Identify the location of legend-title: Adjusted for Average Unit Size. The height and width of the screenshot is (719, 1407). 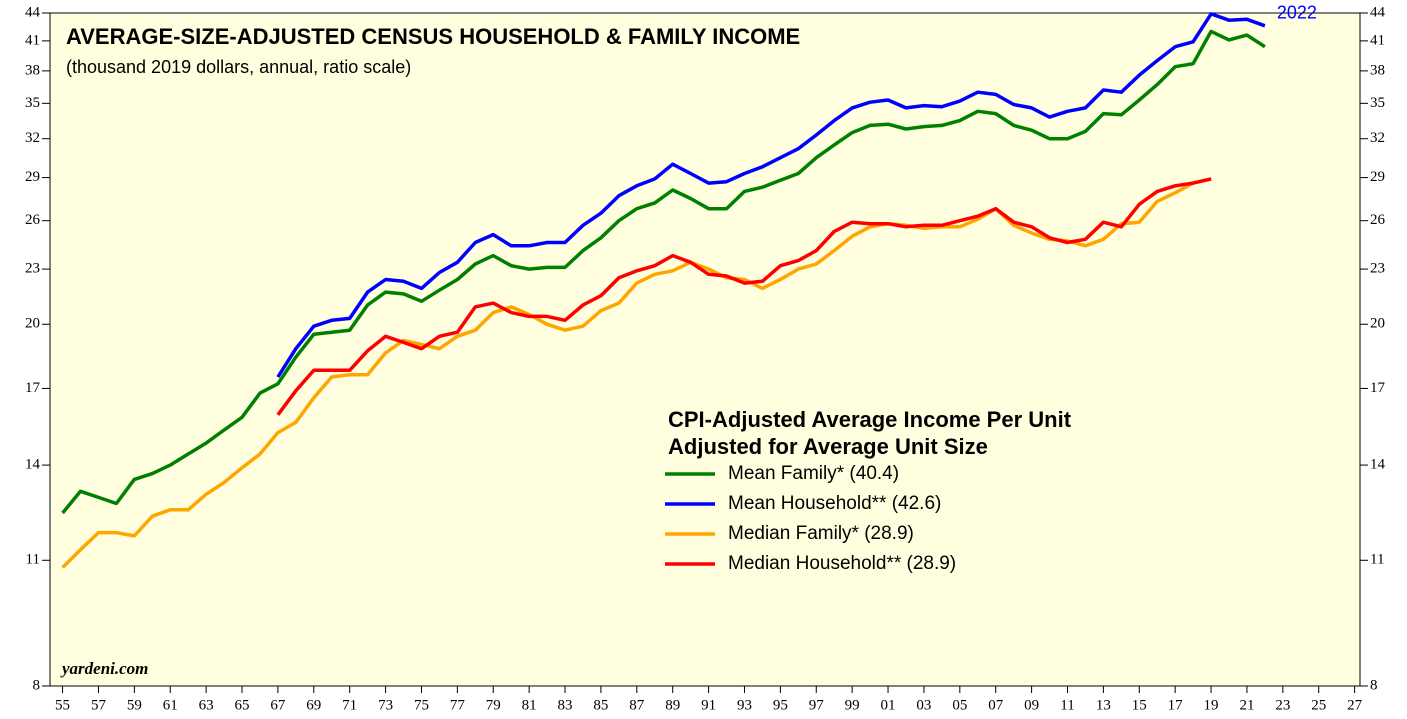
(828, 446).